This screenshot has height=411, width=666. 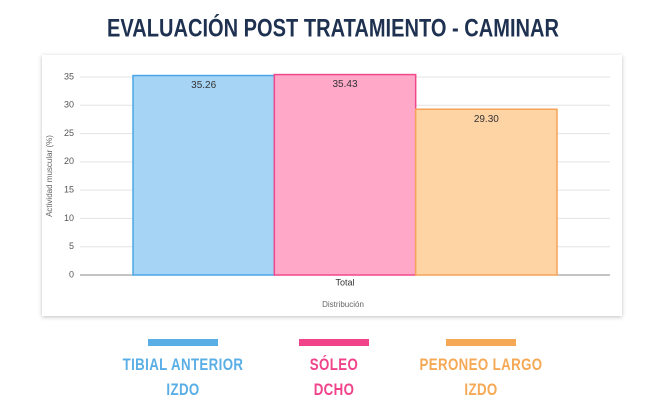 I want to click on y-tick-label: 35, so click(x=69, y=76).